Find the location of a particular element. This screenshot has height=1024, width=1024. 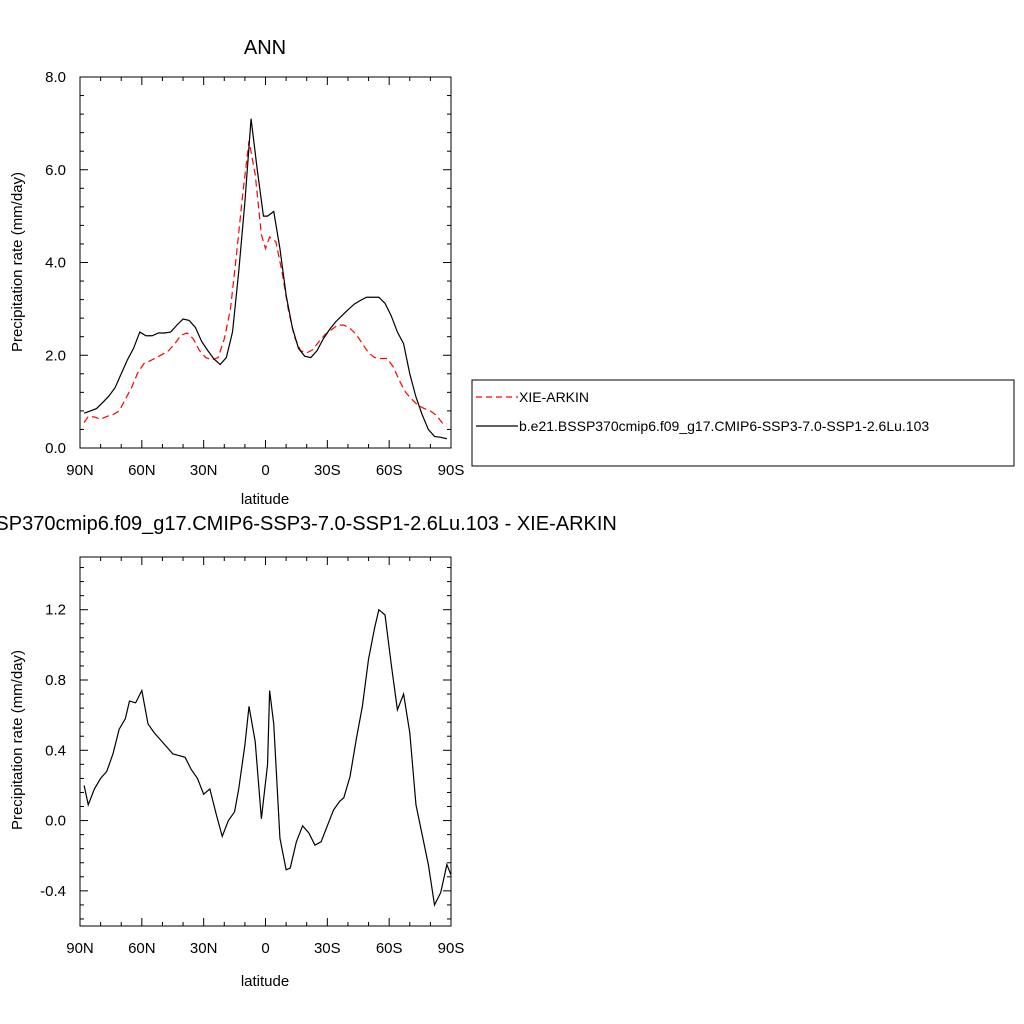

y-tick-labels: 0.0 2.0 4.0 6.0 8.0 is located at coordinates (55, 263).